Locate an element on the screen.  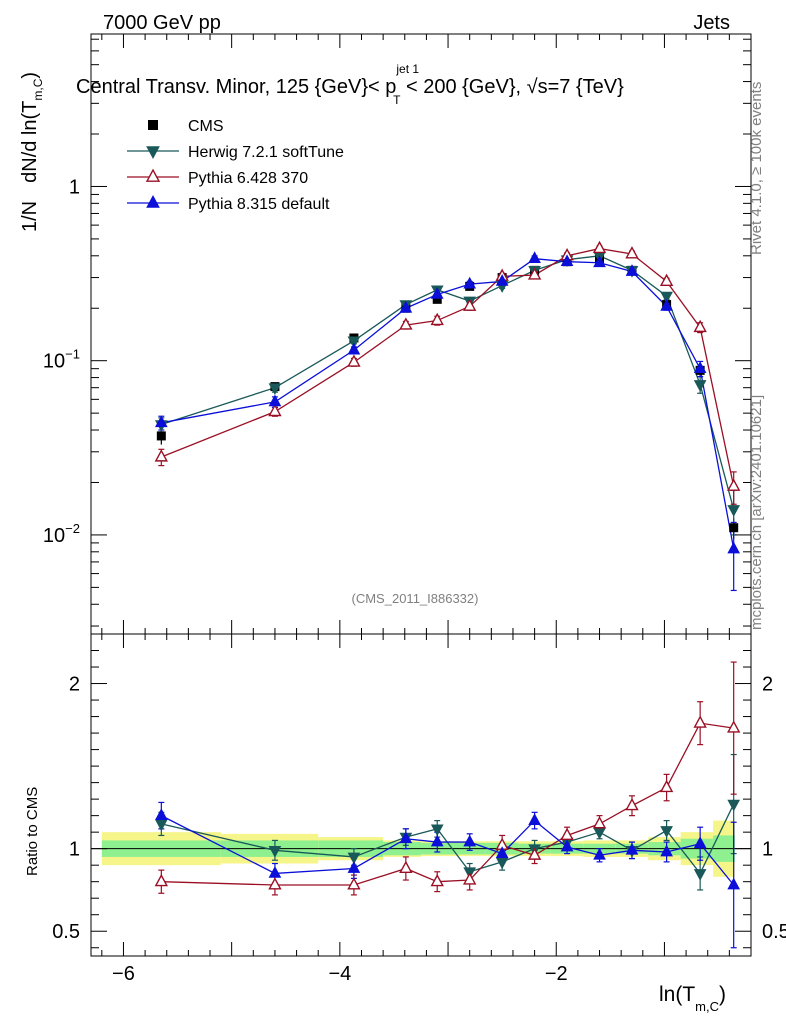
rivet-version-text: Rivet 4.1.0, ≥ 100k events is located at coordinates (756, 168).